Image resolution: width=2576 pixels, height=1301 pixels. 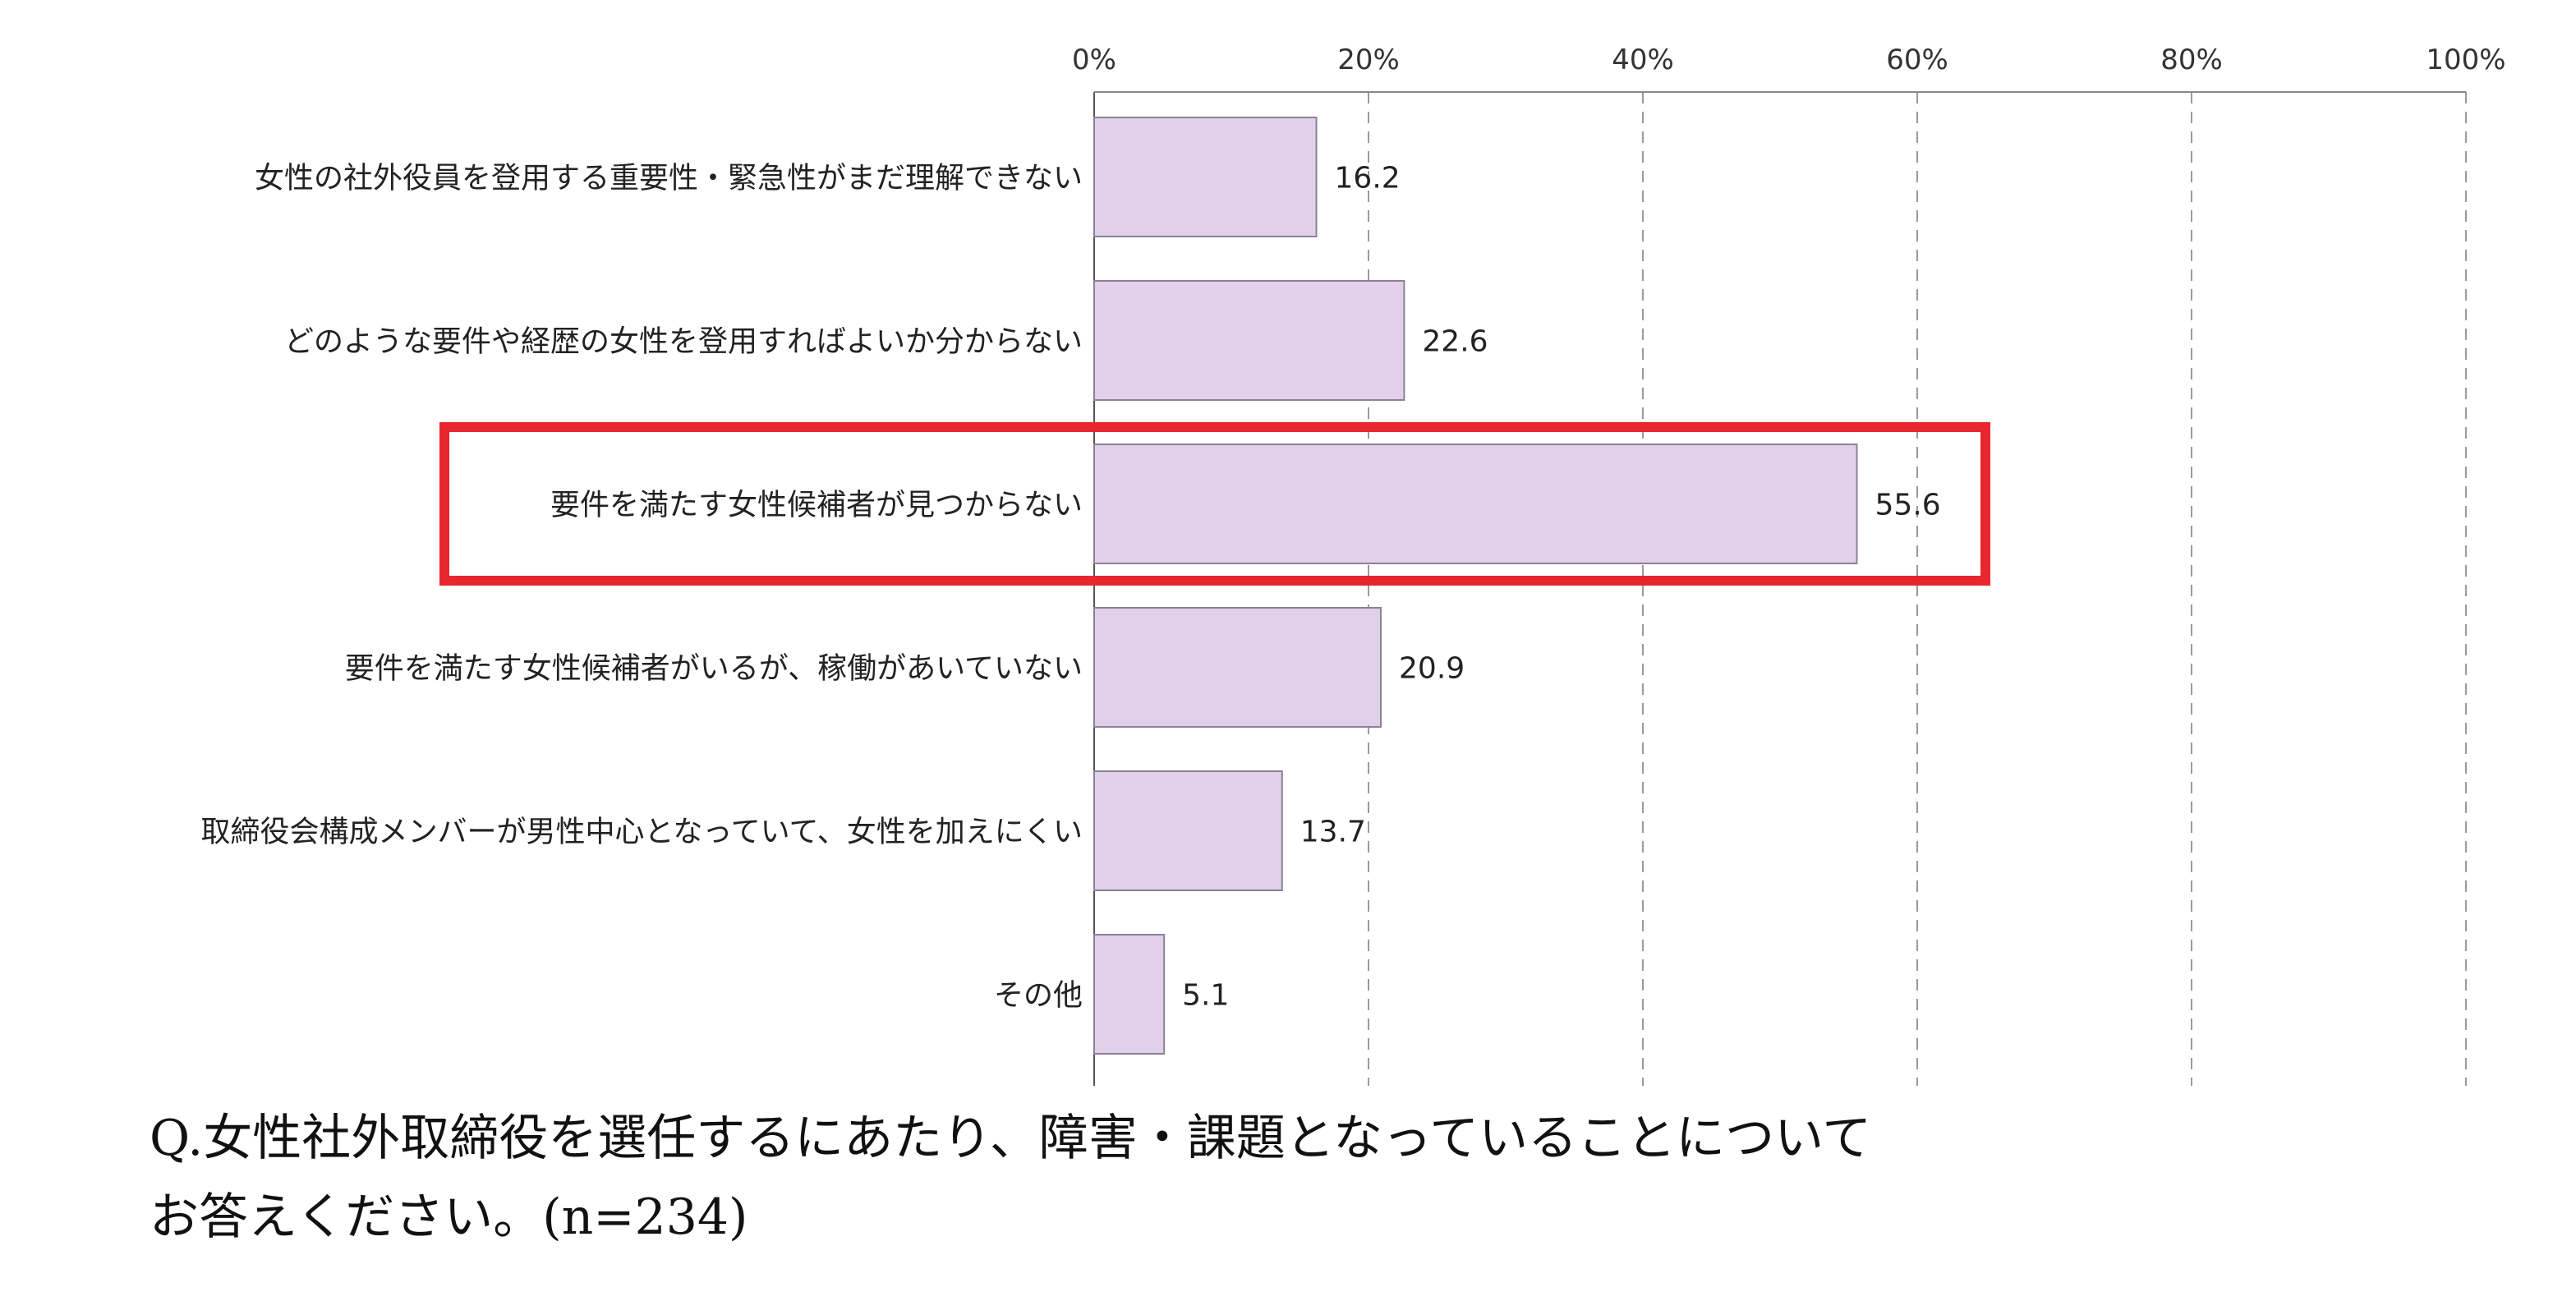 What do you see at coordinates (1094, 60) in the screenshot?
I see `x-tick-label: 0%` at bounding box center [1094, 60].